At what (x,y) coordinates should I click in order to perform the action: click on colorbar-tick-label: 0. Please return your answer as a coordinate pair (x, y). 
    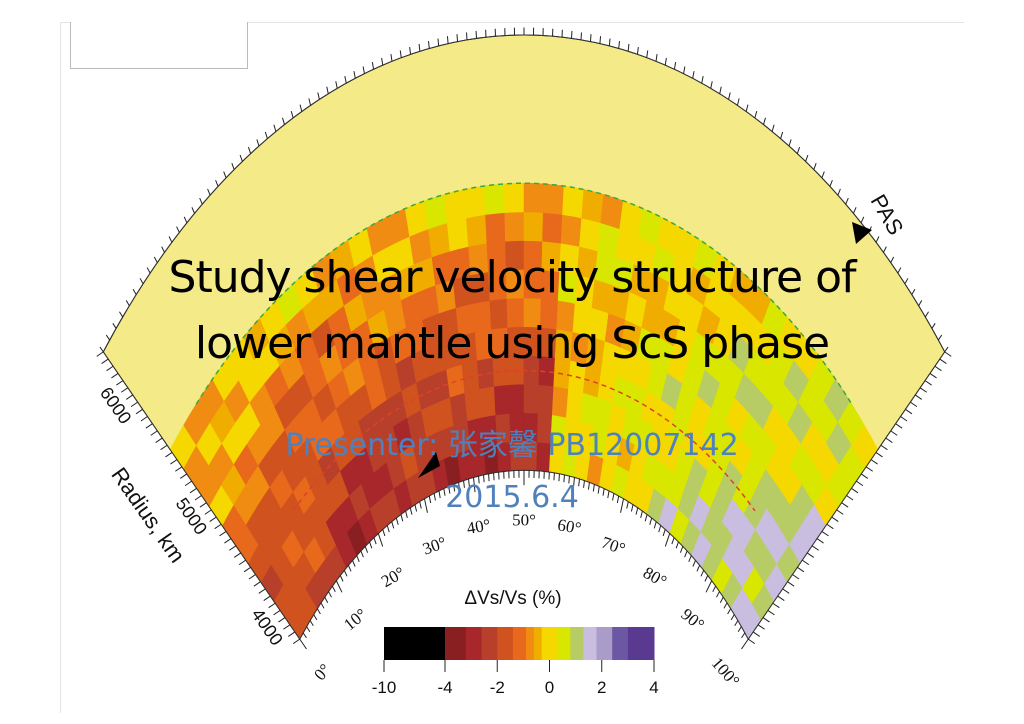
    Looking at the image, I should click on (549, 687).